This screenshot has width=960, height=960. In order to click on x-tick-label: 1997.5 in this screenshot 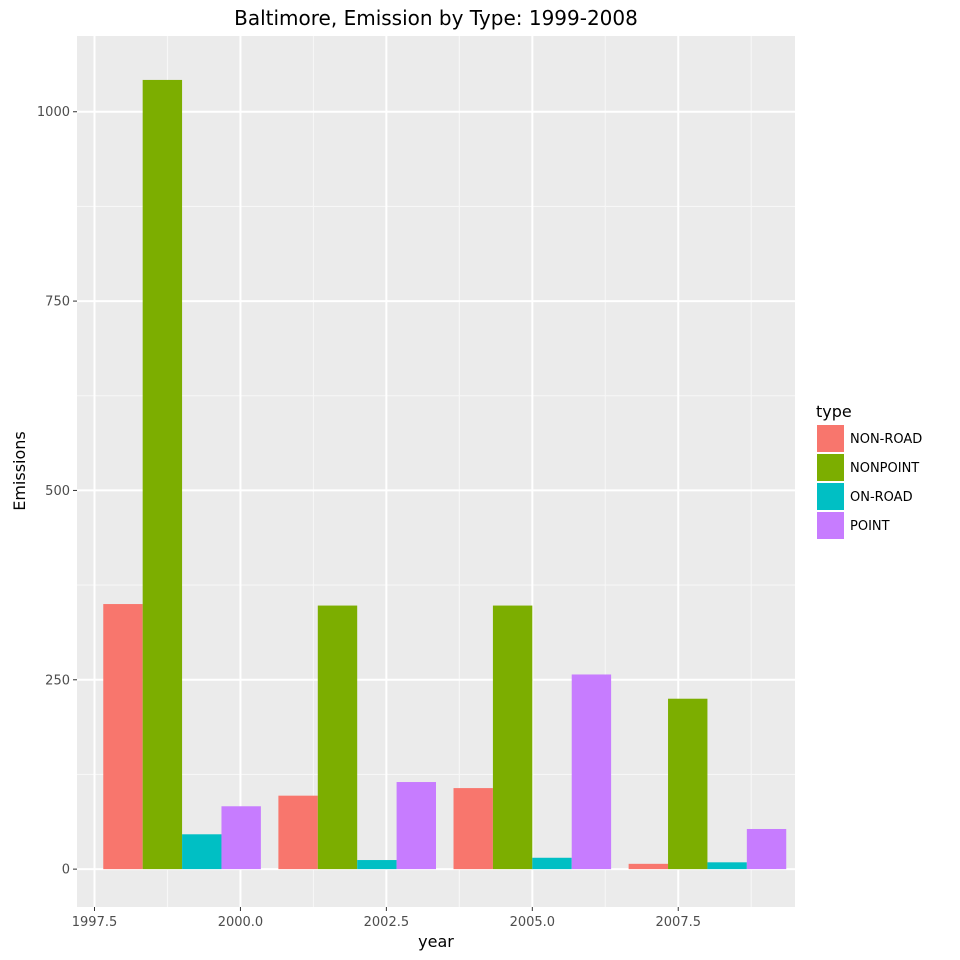, I will do `click(95, 922)`.